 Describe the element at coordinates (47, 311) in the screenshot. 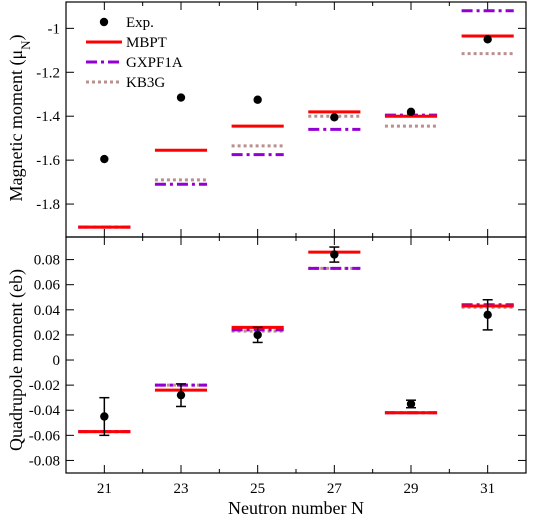

I see `quadrupole-ytick-label: 0.04` at that location.